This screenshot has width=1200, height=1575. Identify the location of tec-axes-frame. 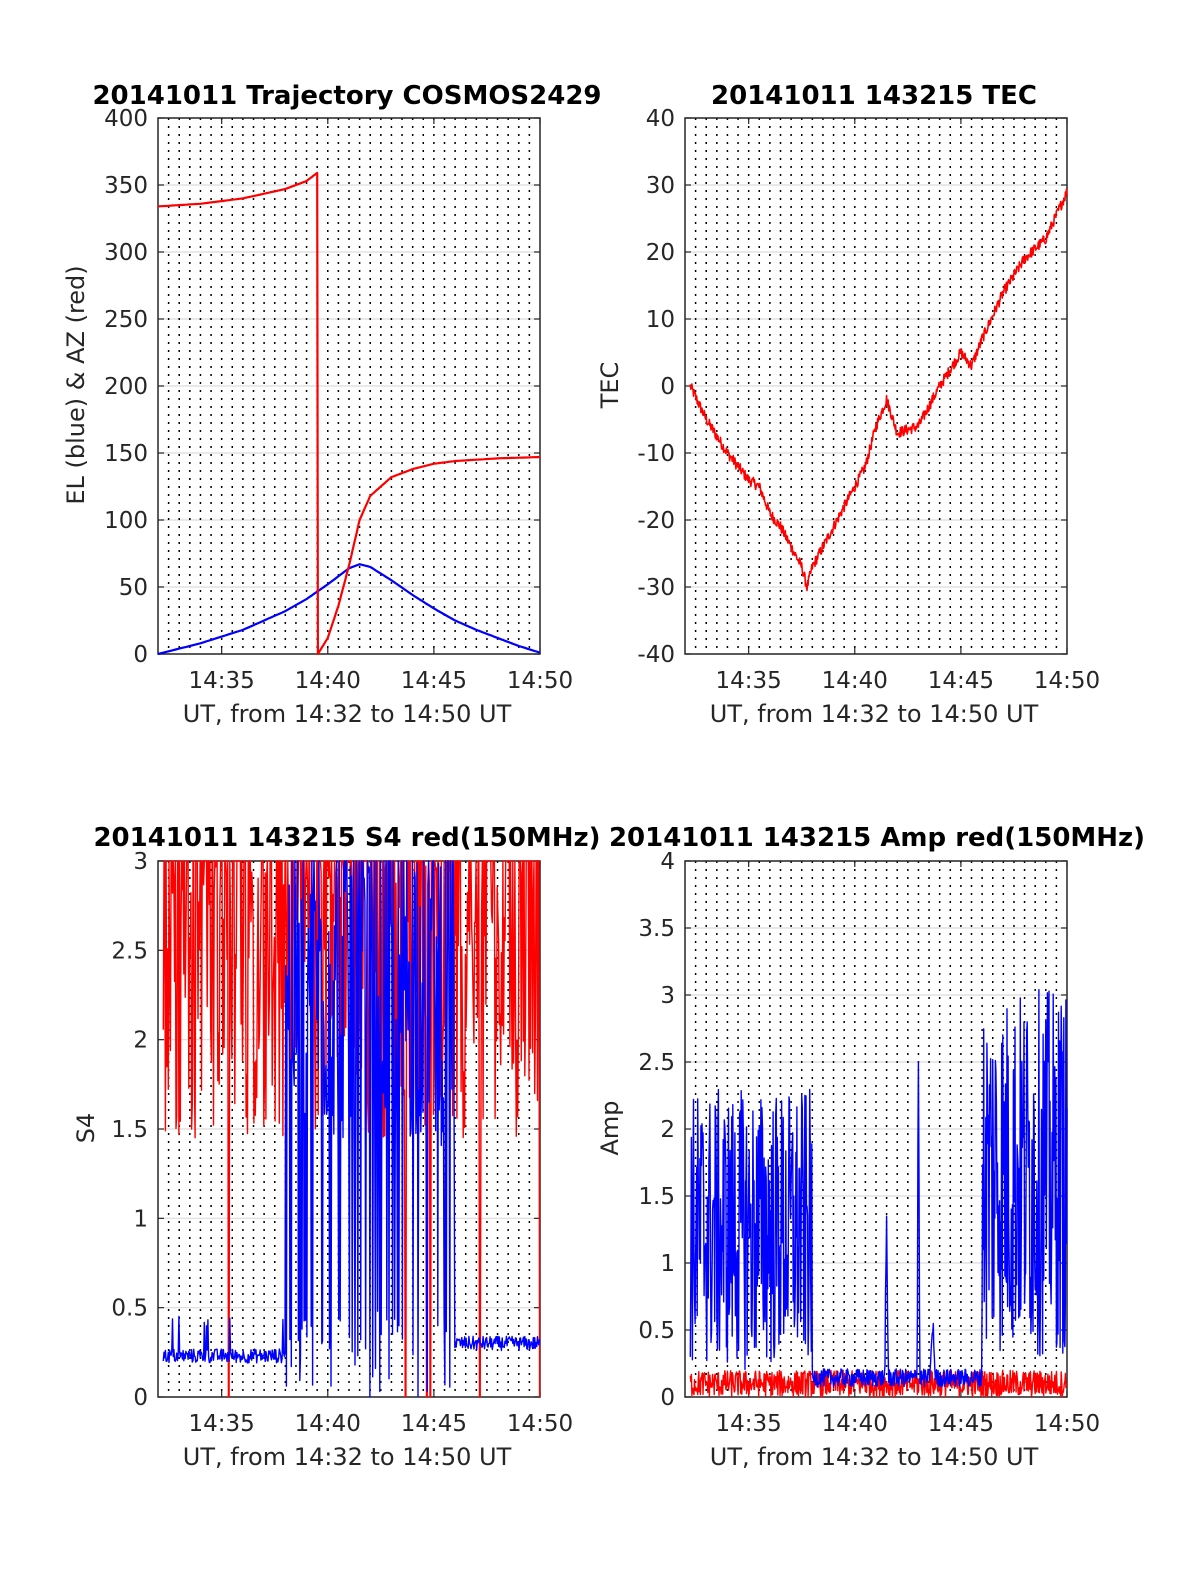
(876, 386).